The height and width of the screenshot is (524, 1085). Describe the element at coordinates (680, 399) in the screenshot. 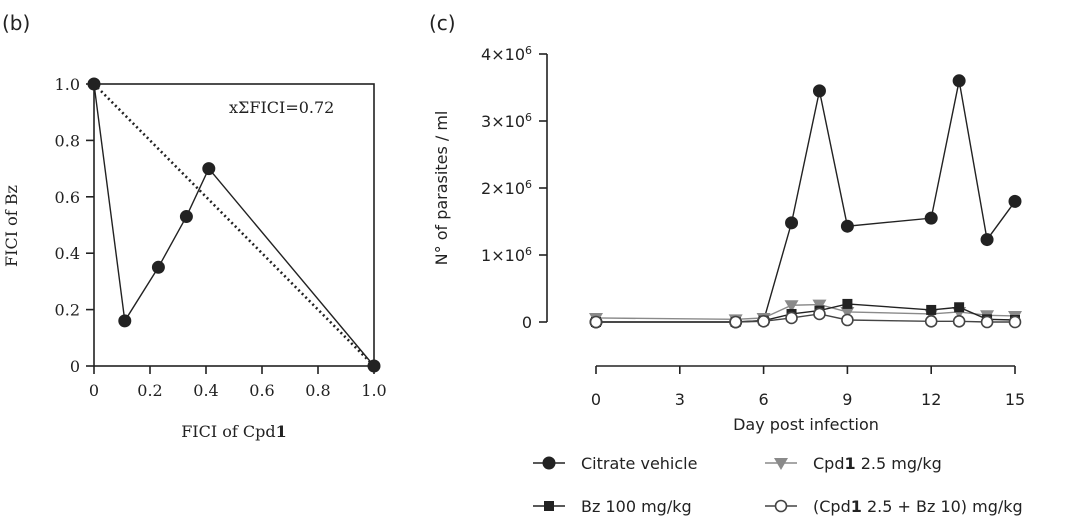

I see `panel-c-x-tick-label: 3` at that location.